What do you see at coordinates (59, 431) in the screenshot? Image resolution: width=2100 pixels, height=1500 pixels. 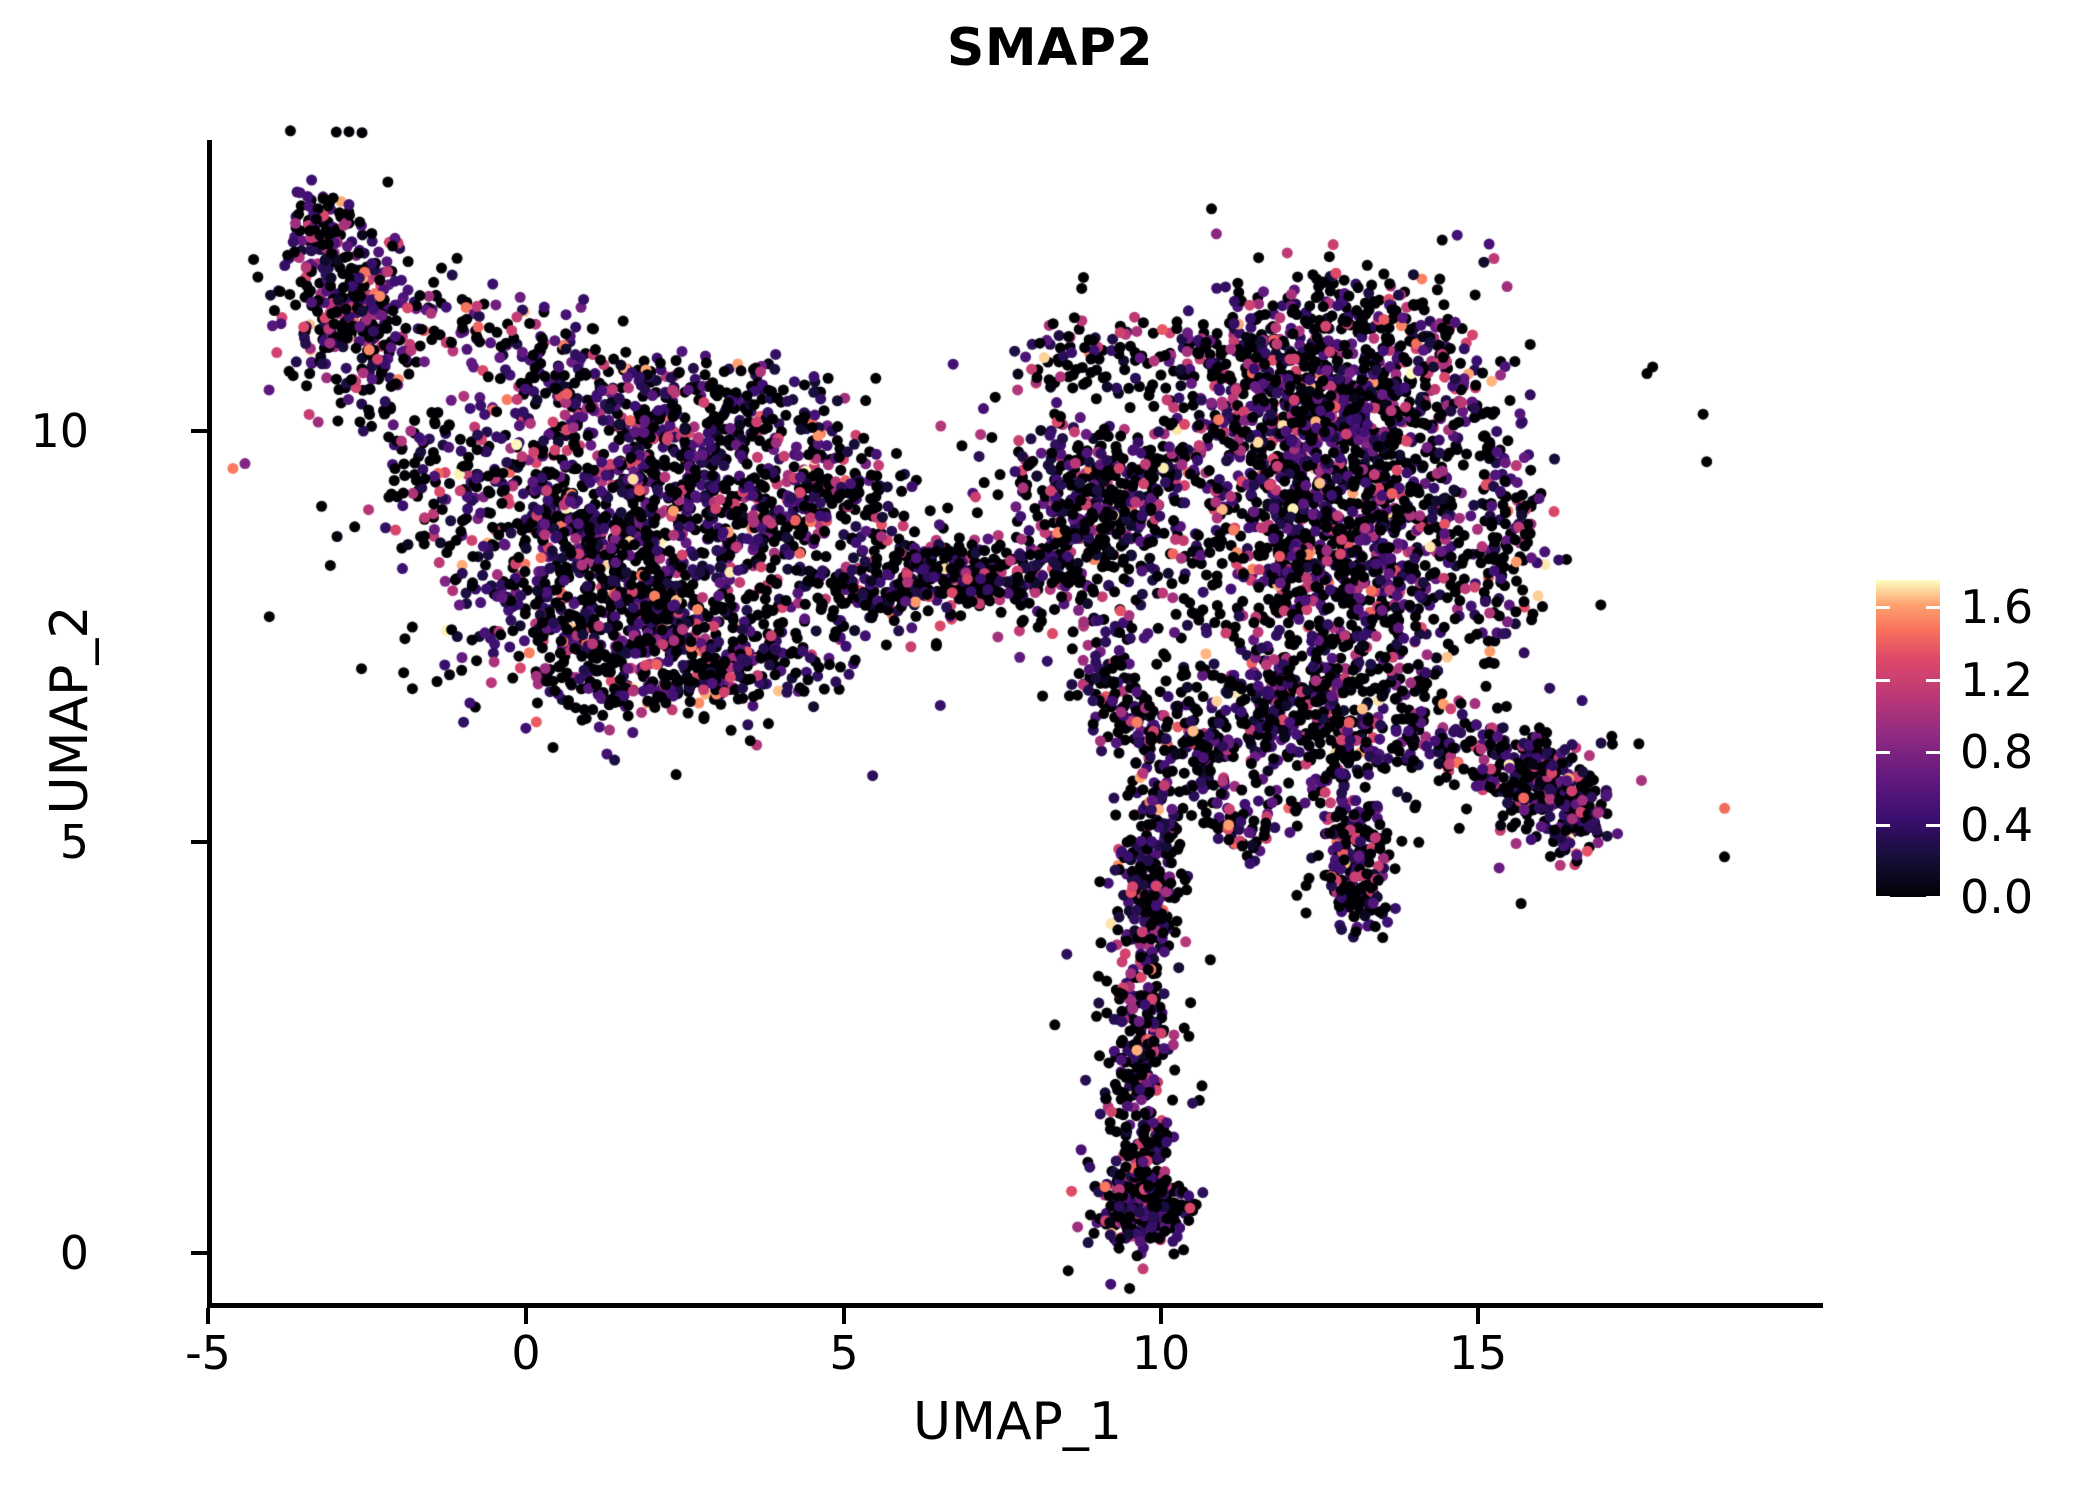 I see `y-tick-label: 10` at bounding box center [59, 431].